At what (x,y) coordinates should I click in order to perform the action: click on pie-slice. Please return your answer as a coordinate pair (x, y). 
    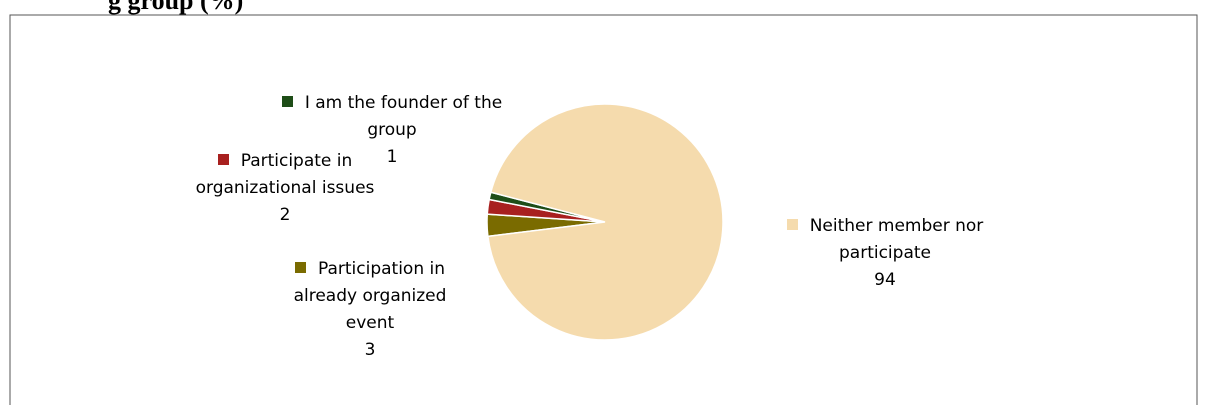
    Looking at the image, I should click on (605, 222).